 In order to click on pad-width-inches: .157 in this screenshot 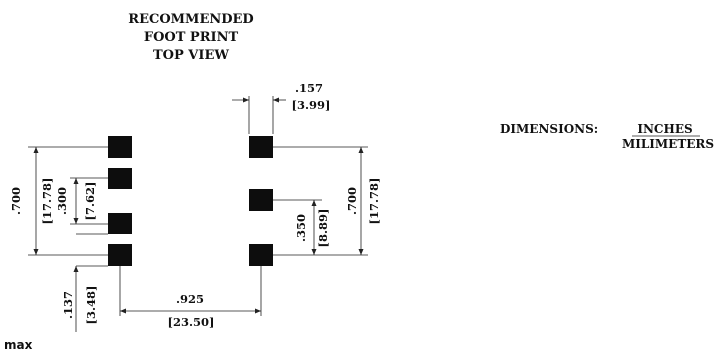, I will do `click(309, 88)`.